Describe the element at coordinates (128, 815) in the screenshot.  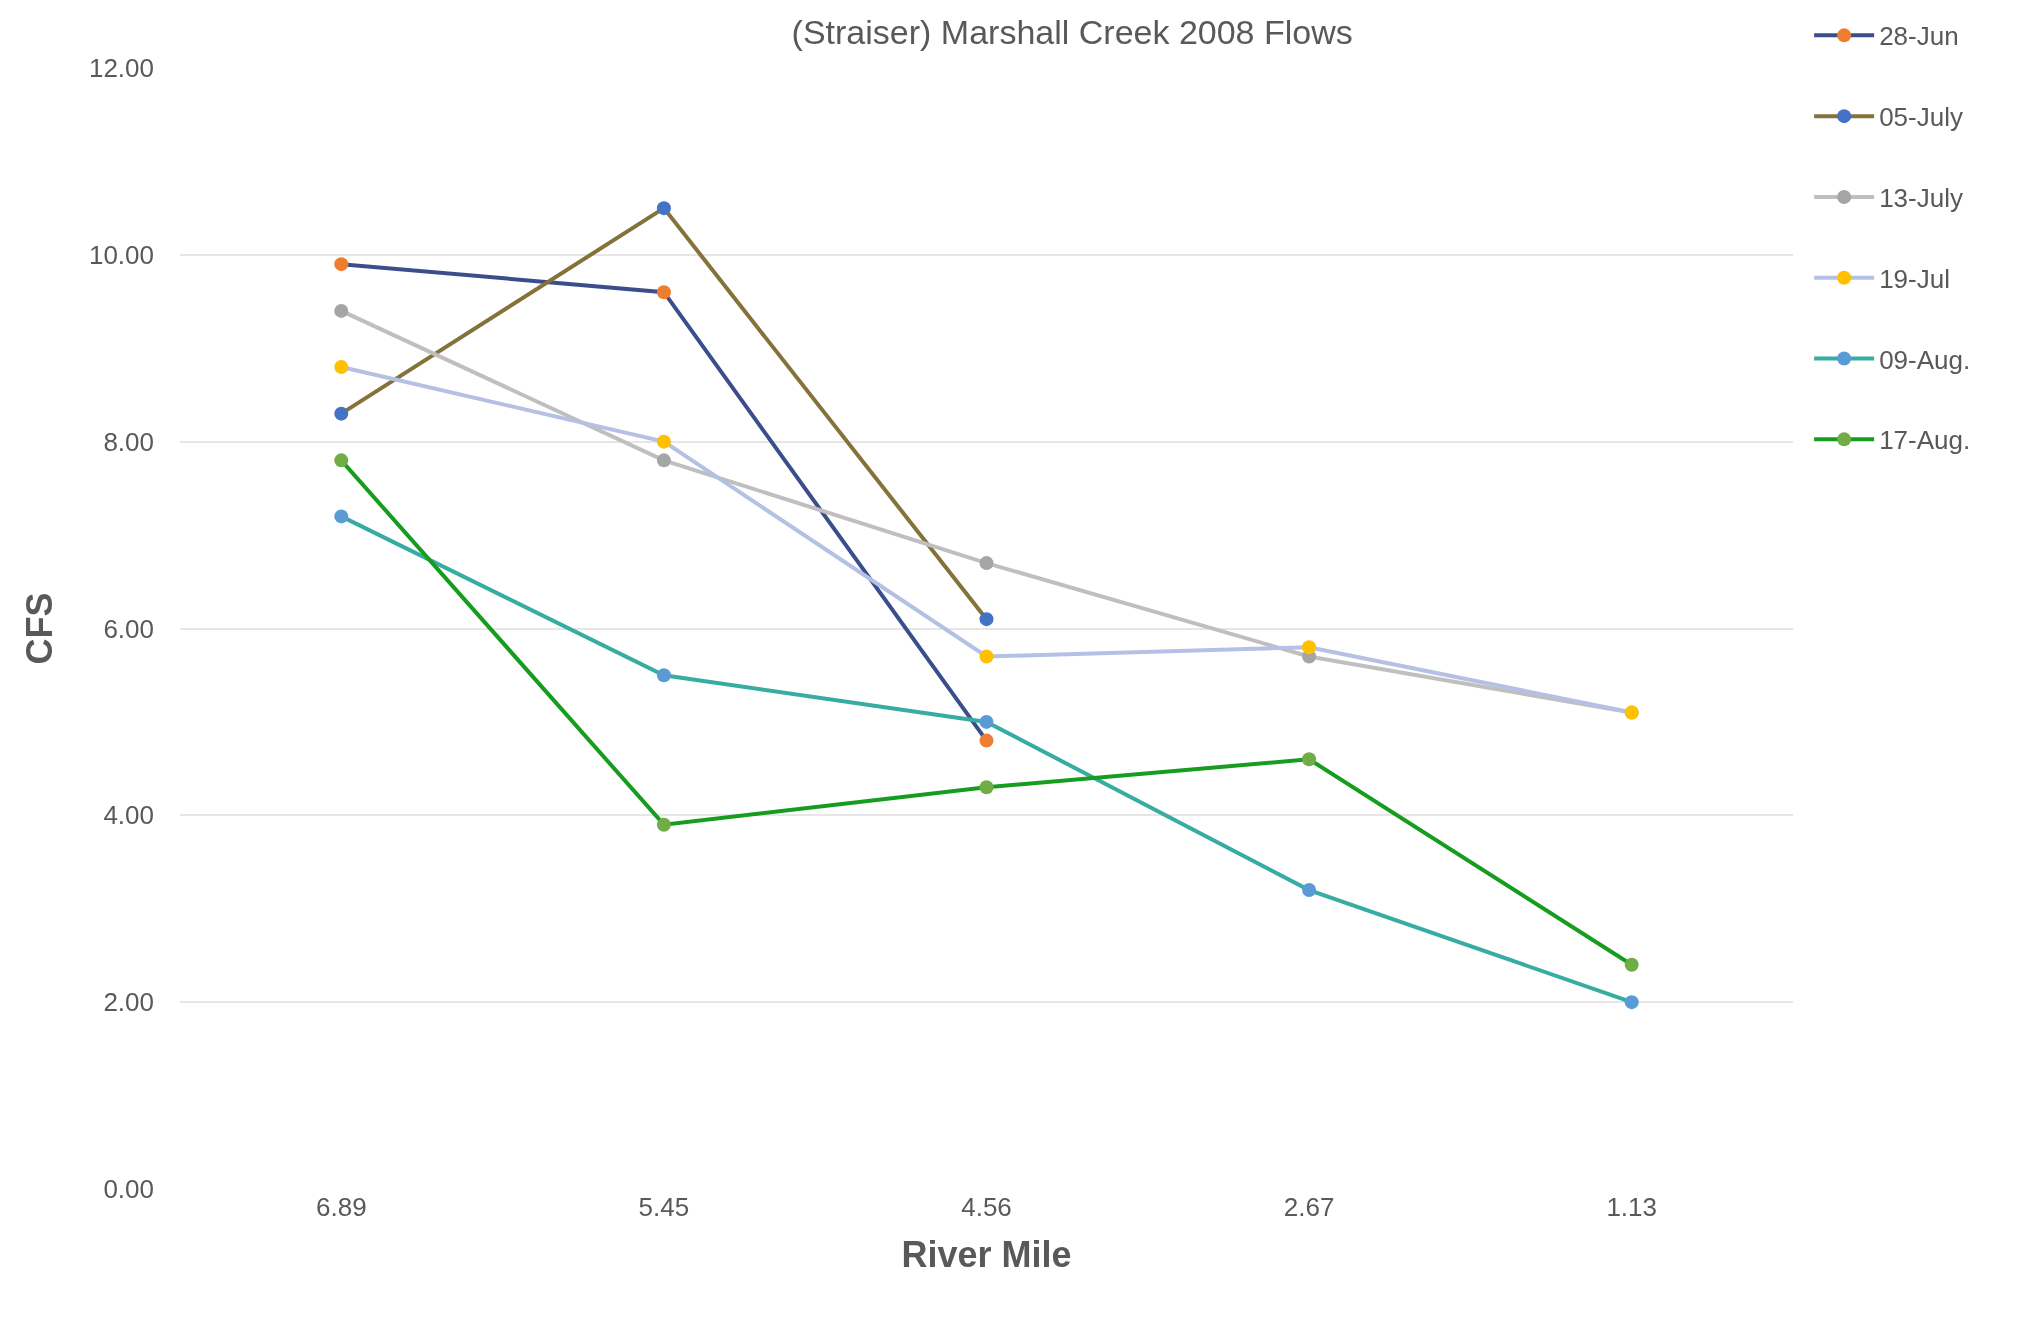
I see `y-tick-label: 4.00` at that location.